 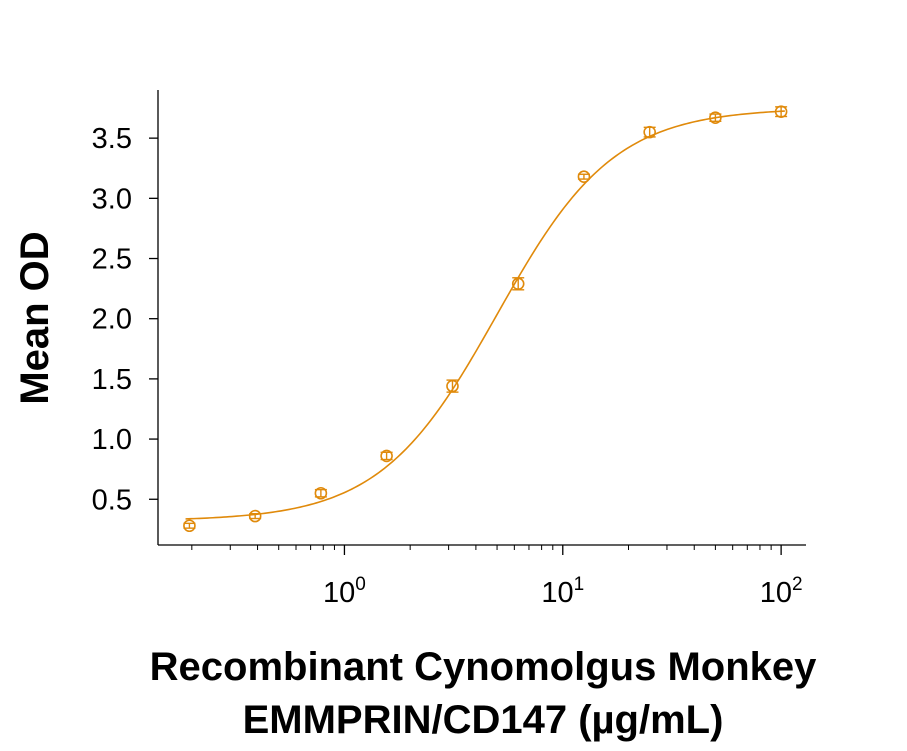 What do you see at coordinates (562, 591) in the screenshot?
I see `x-tick-label: 10¹` at bounding box center [562, 591].